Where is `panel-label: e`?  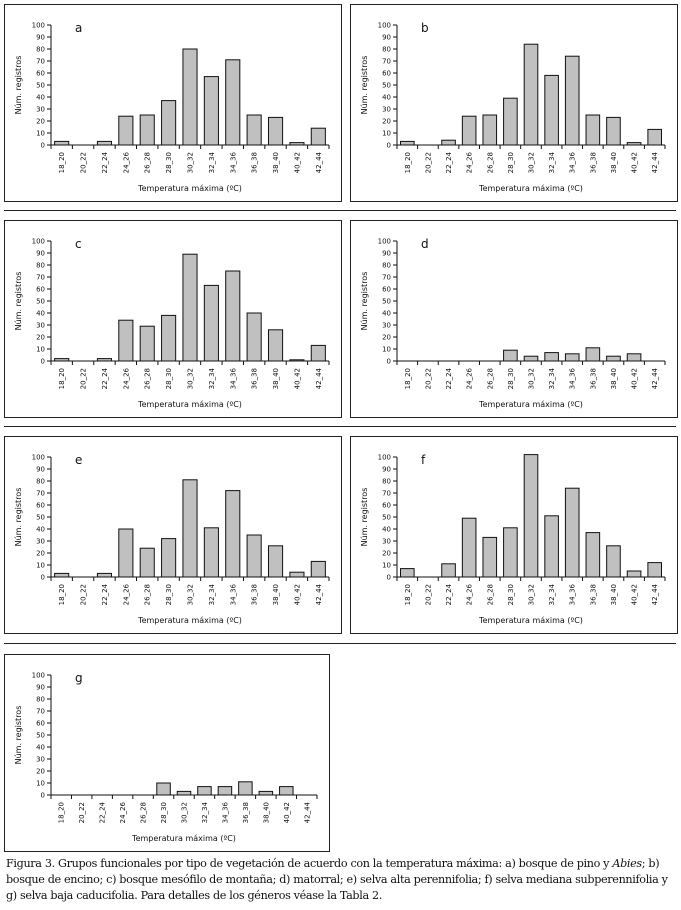
panel-label: e is located at coordinates (78, 460).